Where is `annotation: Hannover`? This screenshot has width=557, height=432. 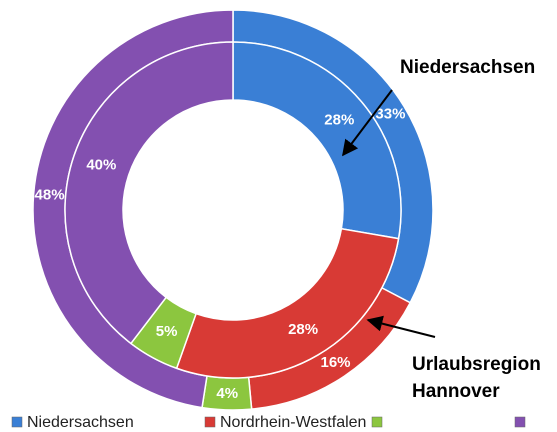 annotation: Hannover is located at coordinates (456, 391).